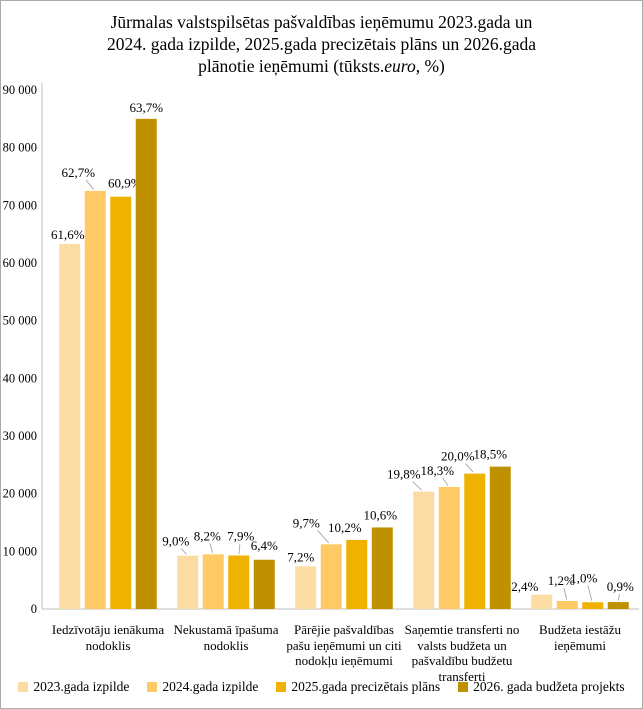  Describe the element at coordinates (34, 609) in the screenshot. I see `y-axis-tick-label: 0` at that location.